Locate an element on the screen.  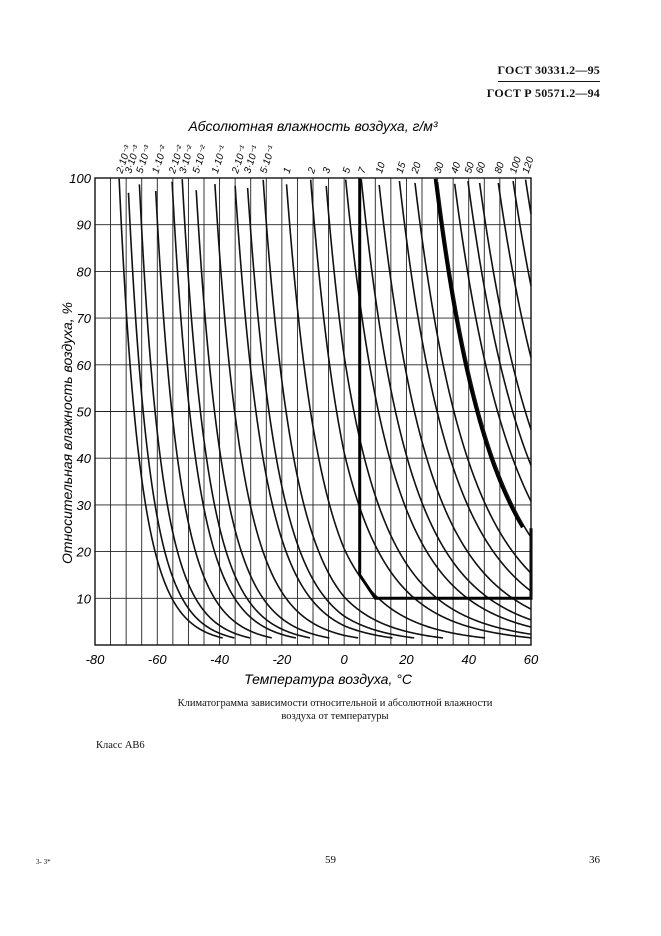
y-tick-label: 50 is located at coordinates (84, 412).